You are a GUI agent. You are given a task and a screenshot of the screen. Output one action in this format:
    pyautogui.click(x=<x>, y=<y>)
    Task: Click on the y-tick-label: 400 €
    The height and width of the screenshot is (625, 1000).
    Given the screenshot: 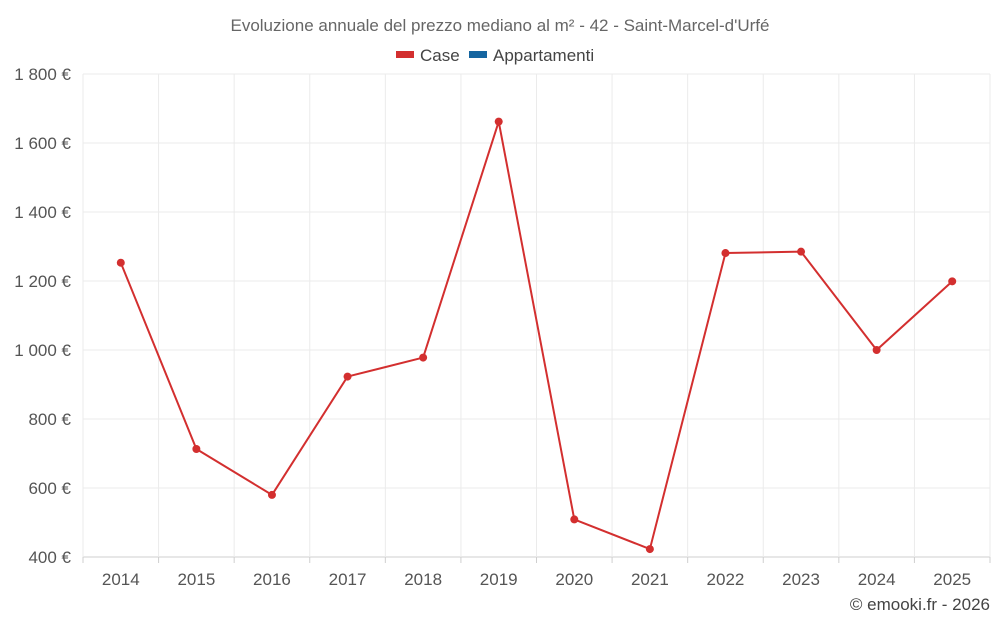 What is the action you would take?
    pyautogui.click(x=49, y=557)
    